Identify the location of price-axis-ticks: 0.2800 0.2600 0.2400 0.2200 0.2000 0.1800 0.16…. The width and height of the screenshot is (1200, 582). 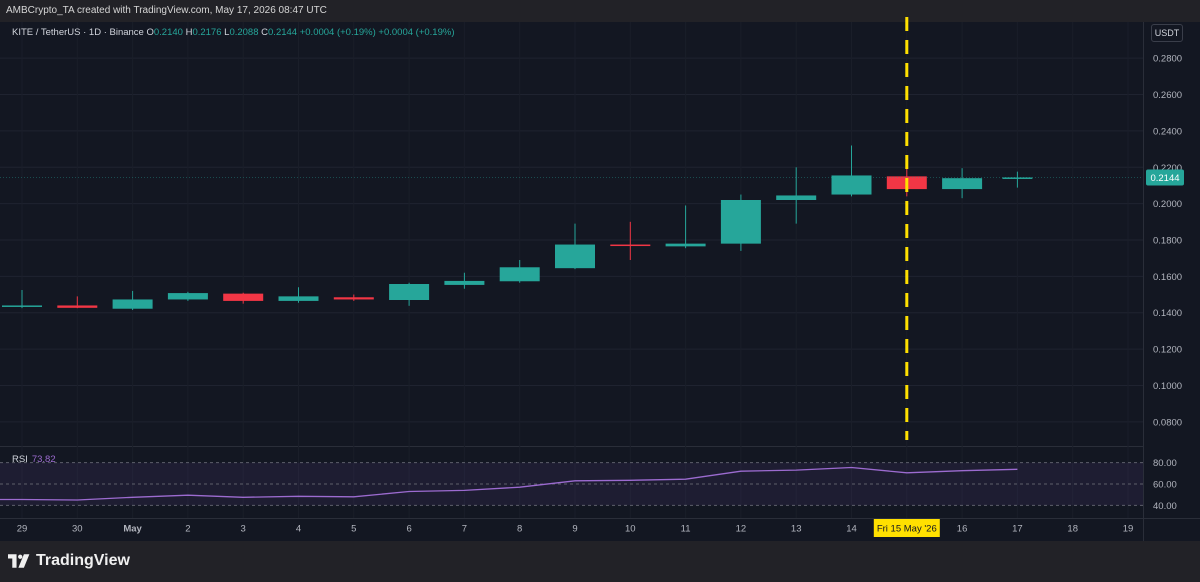
(1167, 283).